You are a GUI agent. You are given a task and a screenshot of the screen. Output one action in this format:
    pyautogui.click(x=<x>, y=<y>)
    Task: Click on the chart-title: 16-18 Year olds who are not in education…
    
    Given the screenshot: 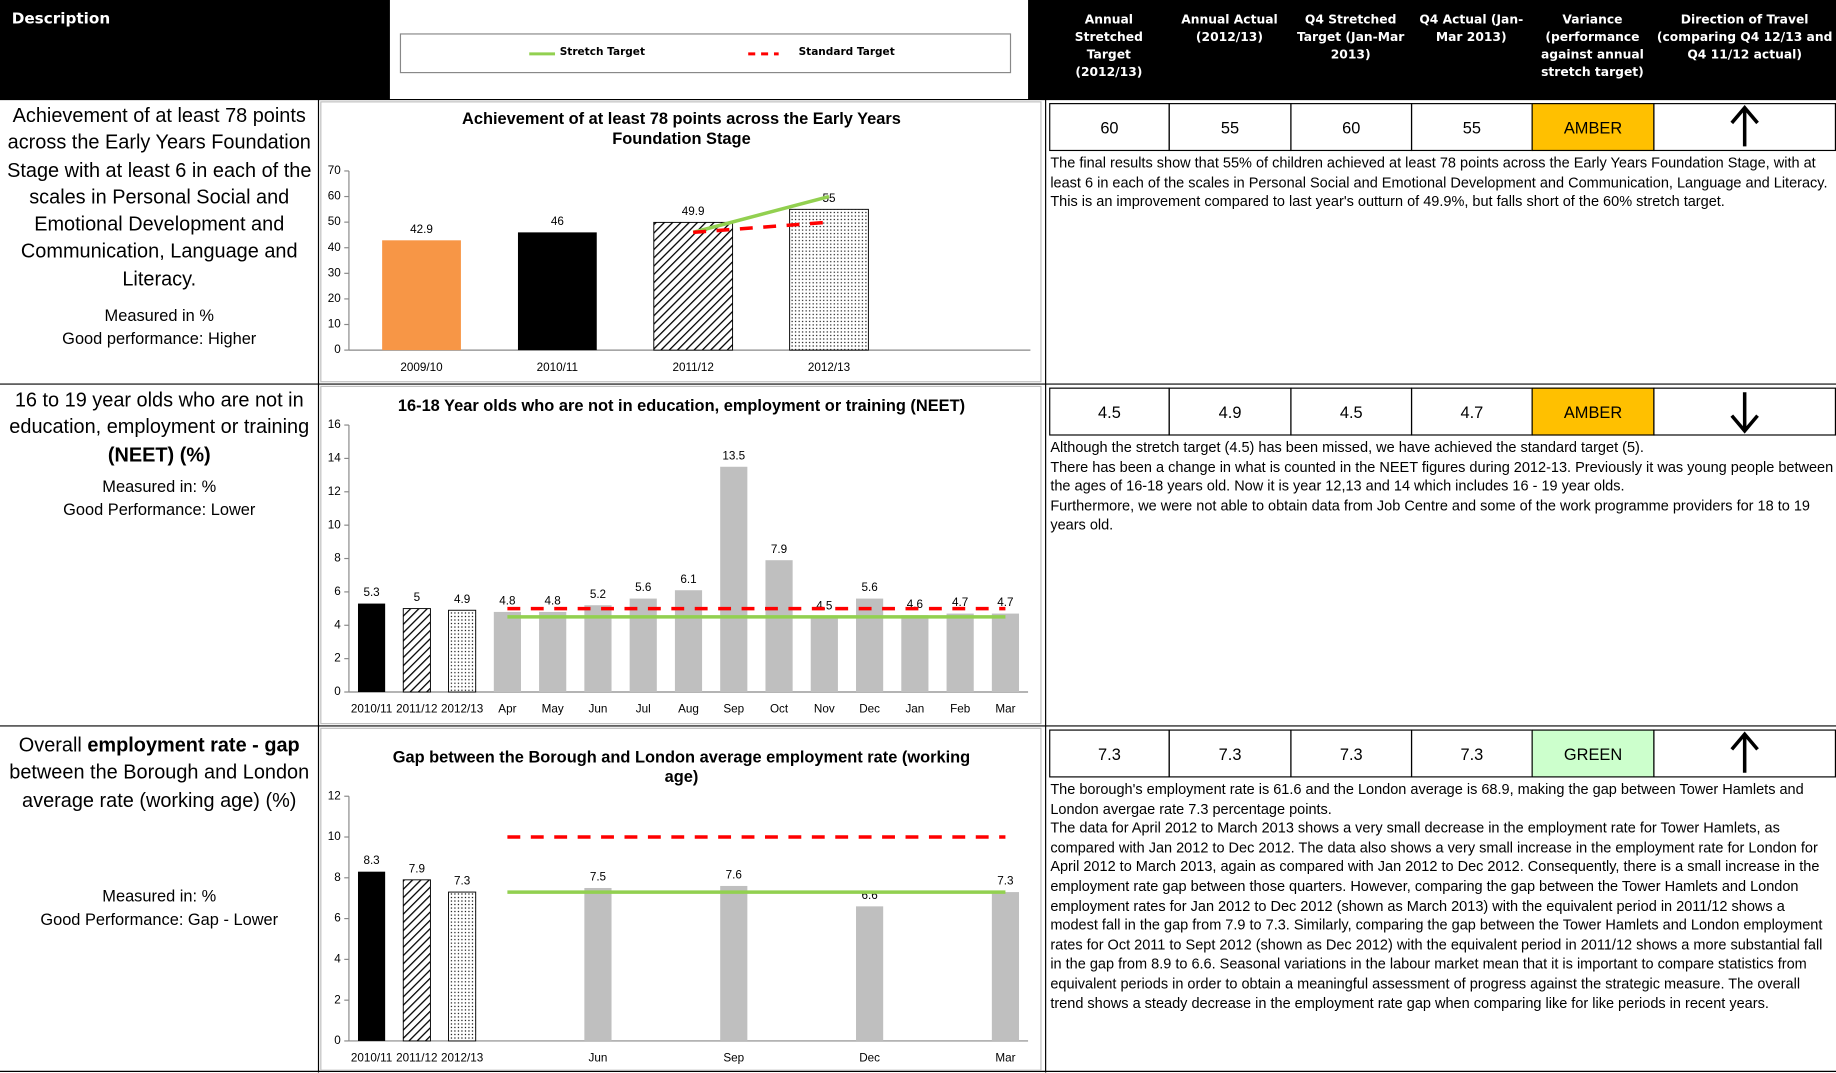 What is the action you would take?
    pyautogui.click(x=681, y=405)
    